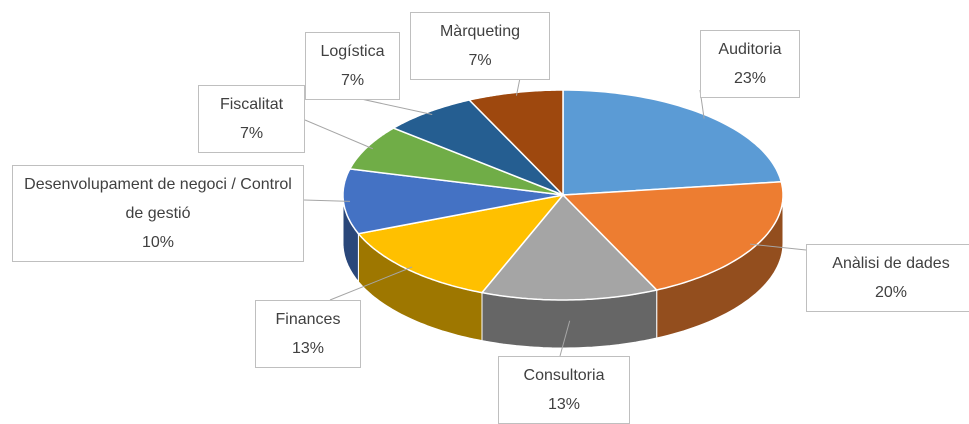 The width and height of the screenshot is (969, 424). I want to click on category-label: Fiscalitat, so click(251, 104).